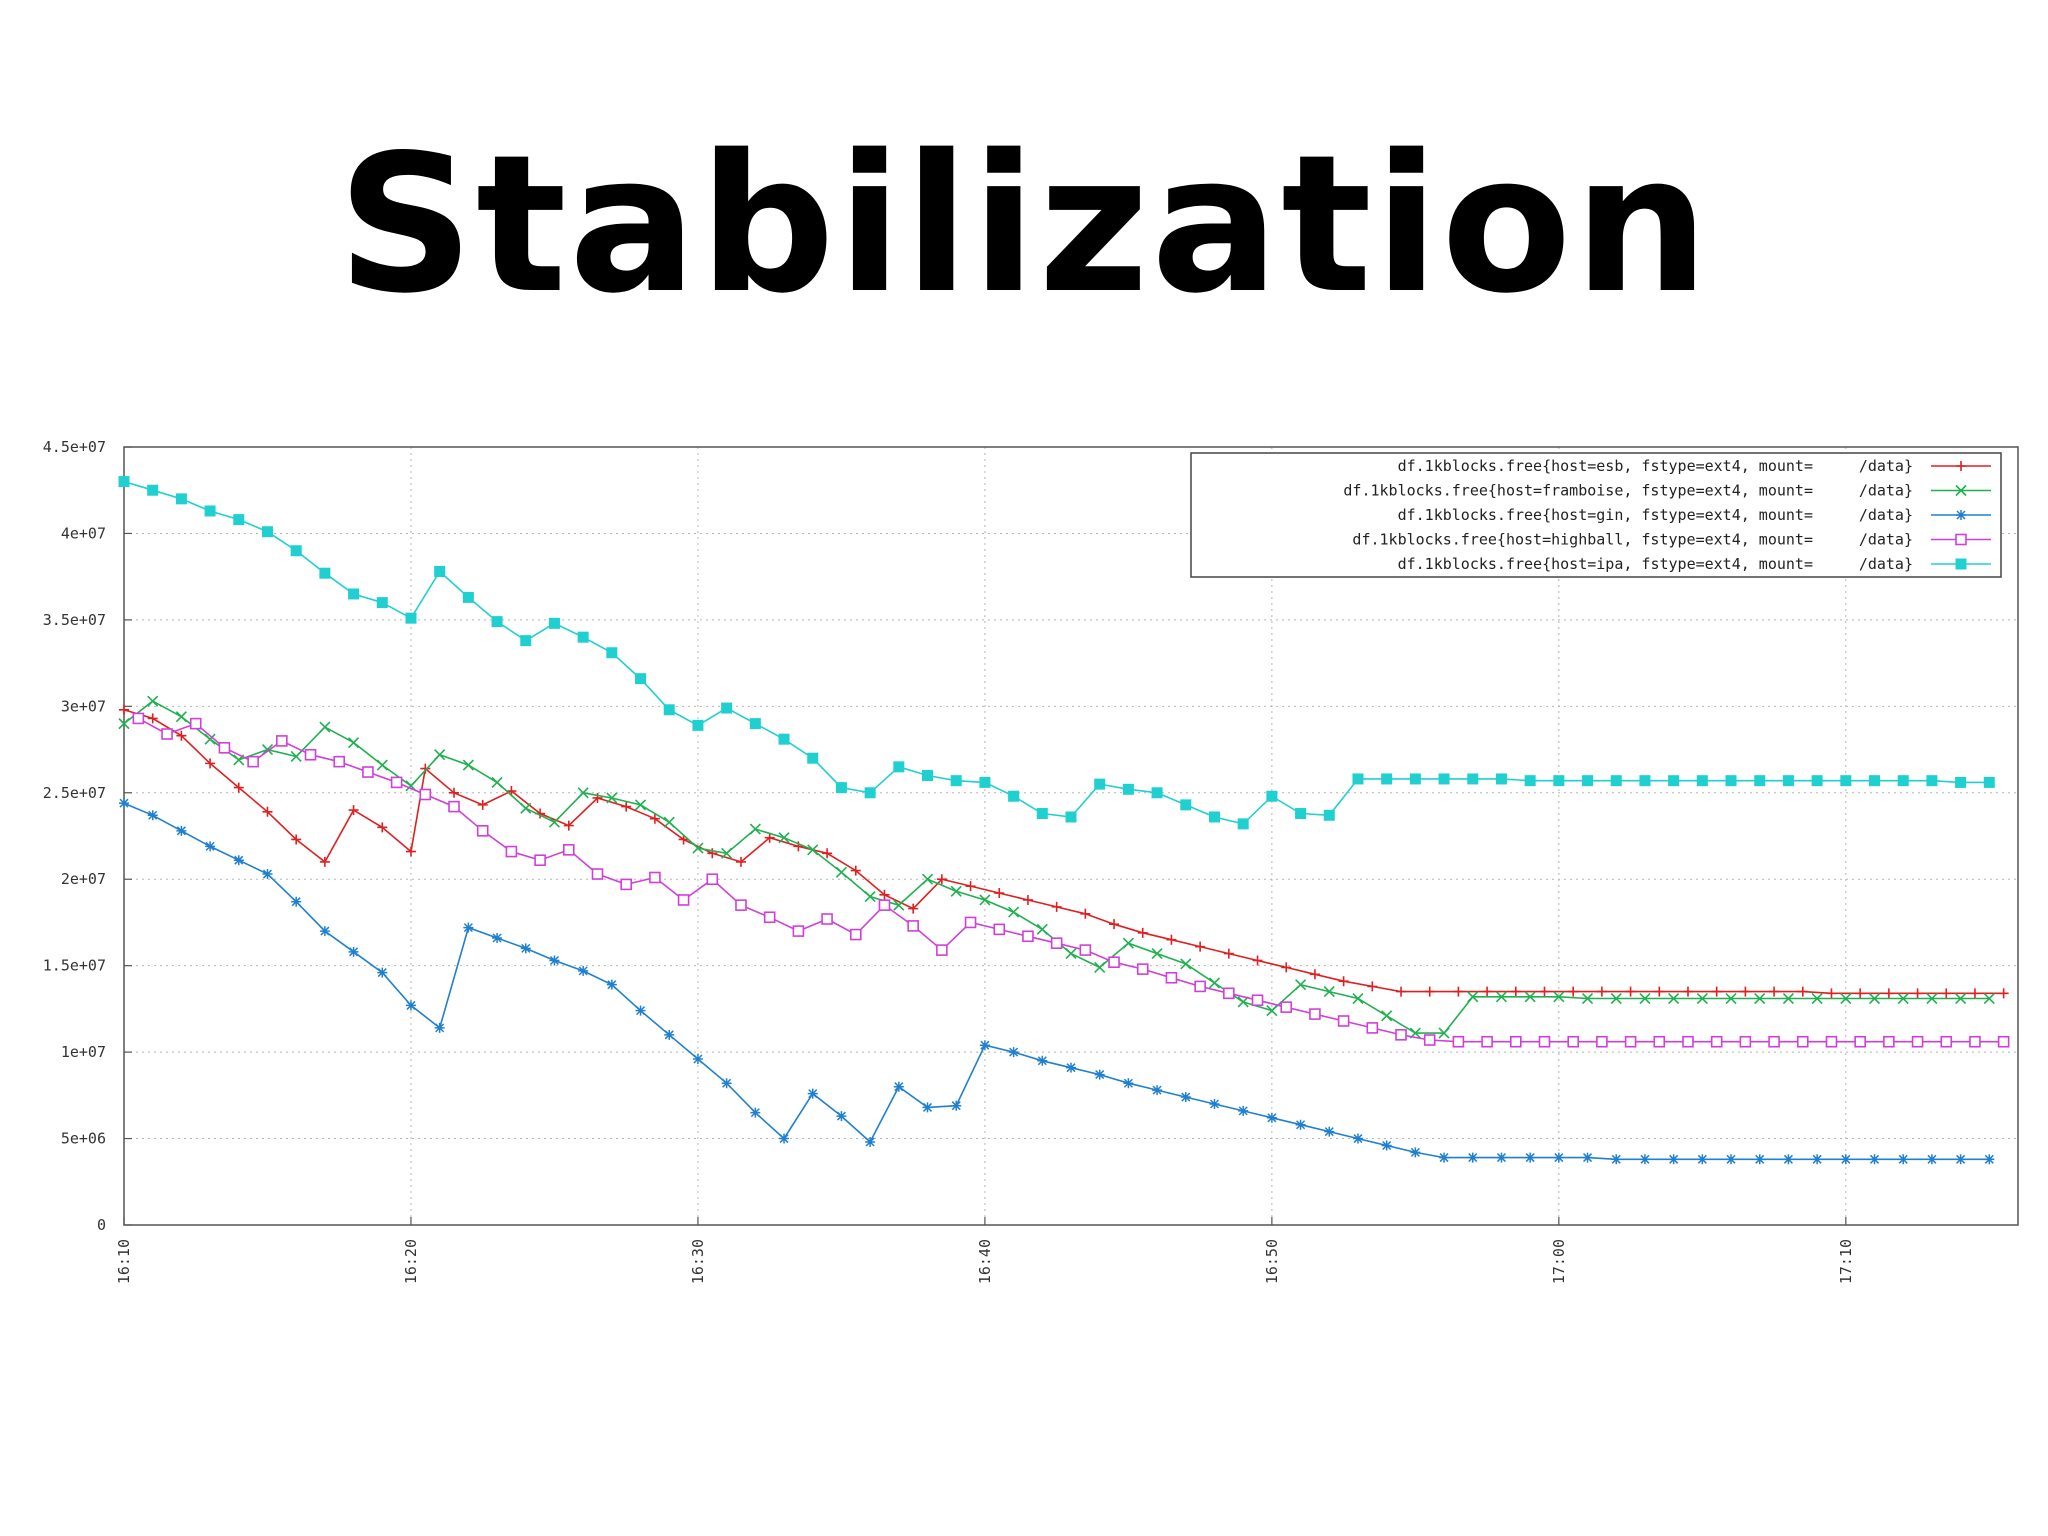 The image size is (2048, 1536). I want to click on y-tick-label: 2e+07, so click(83, 879).